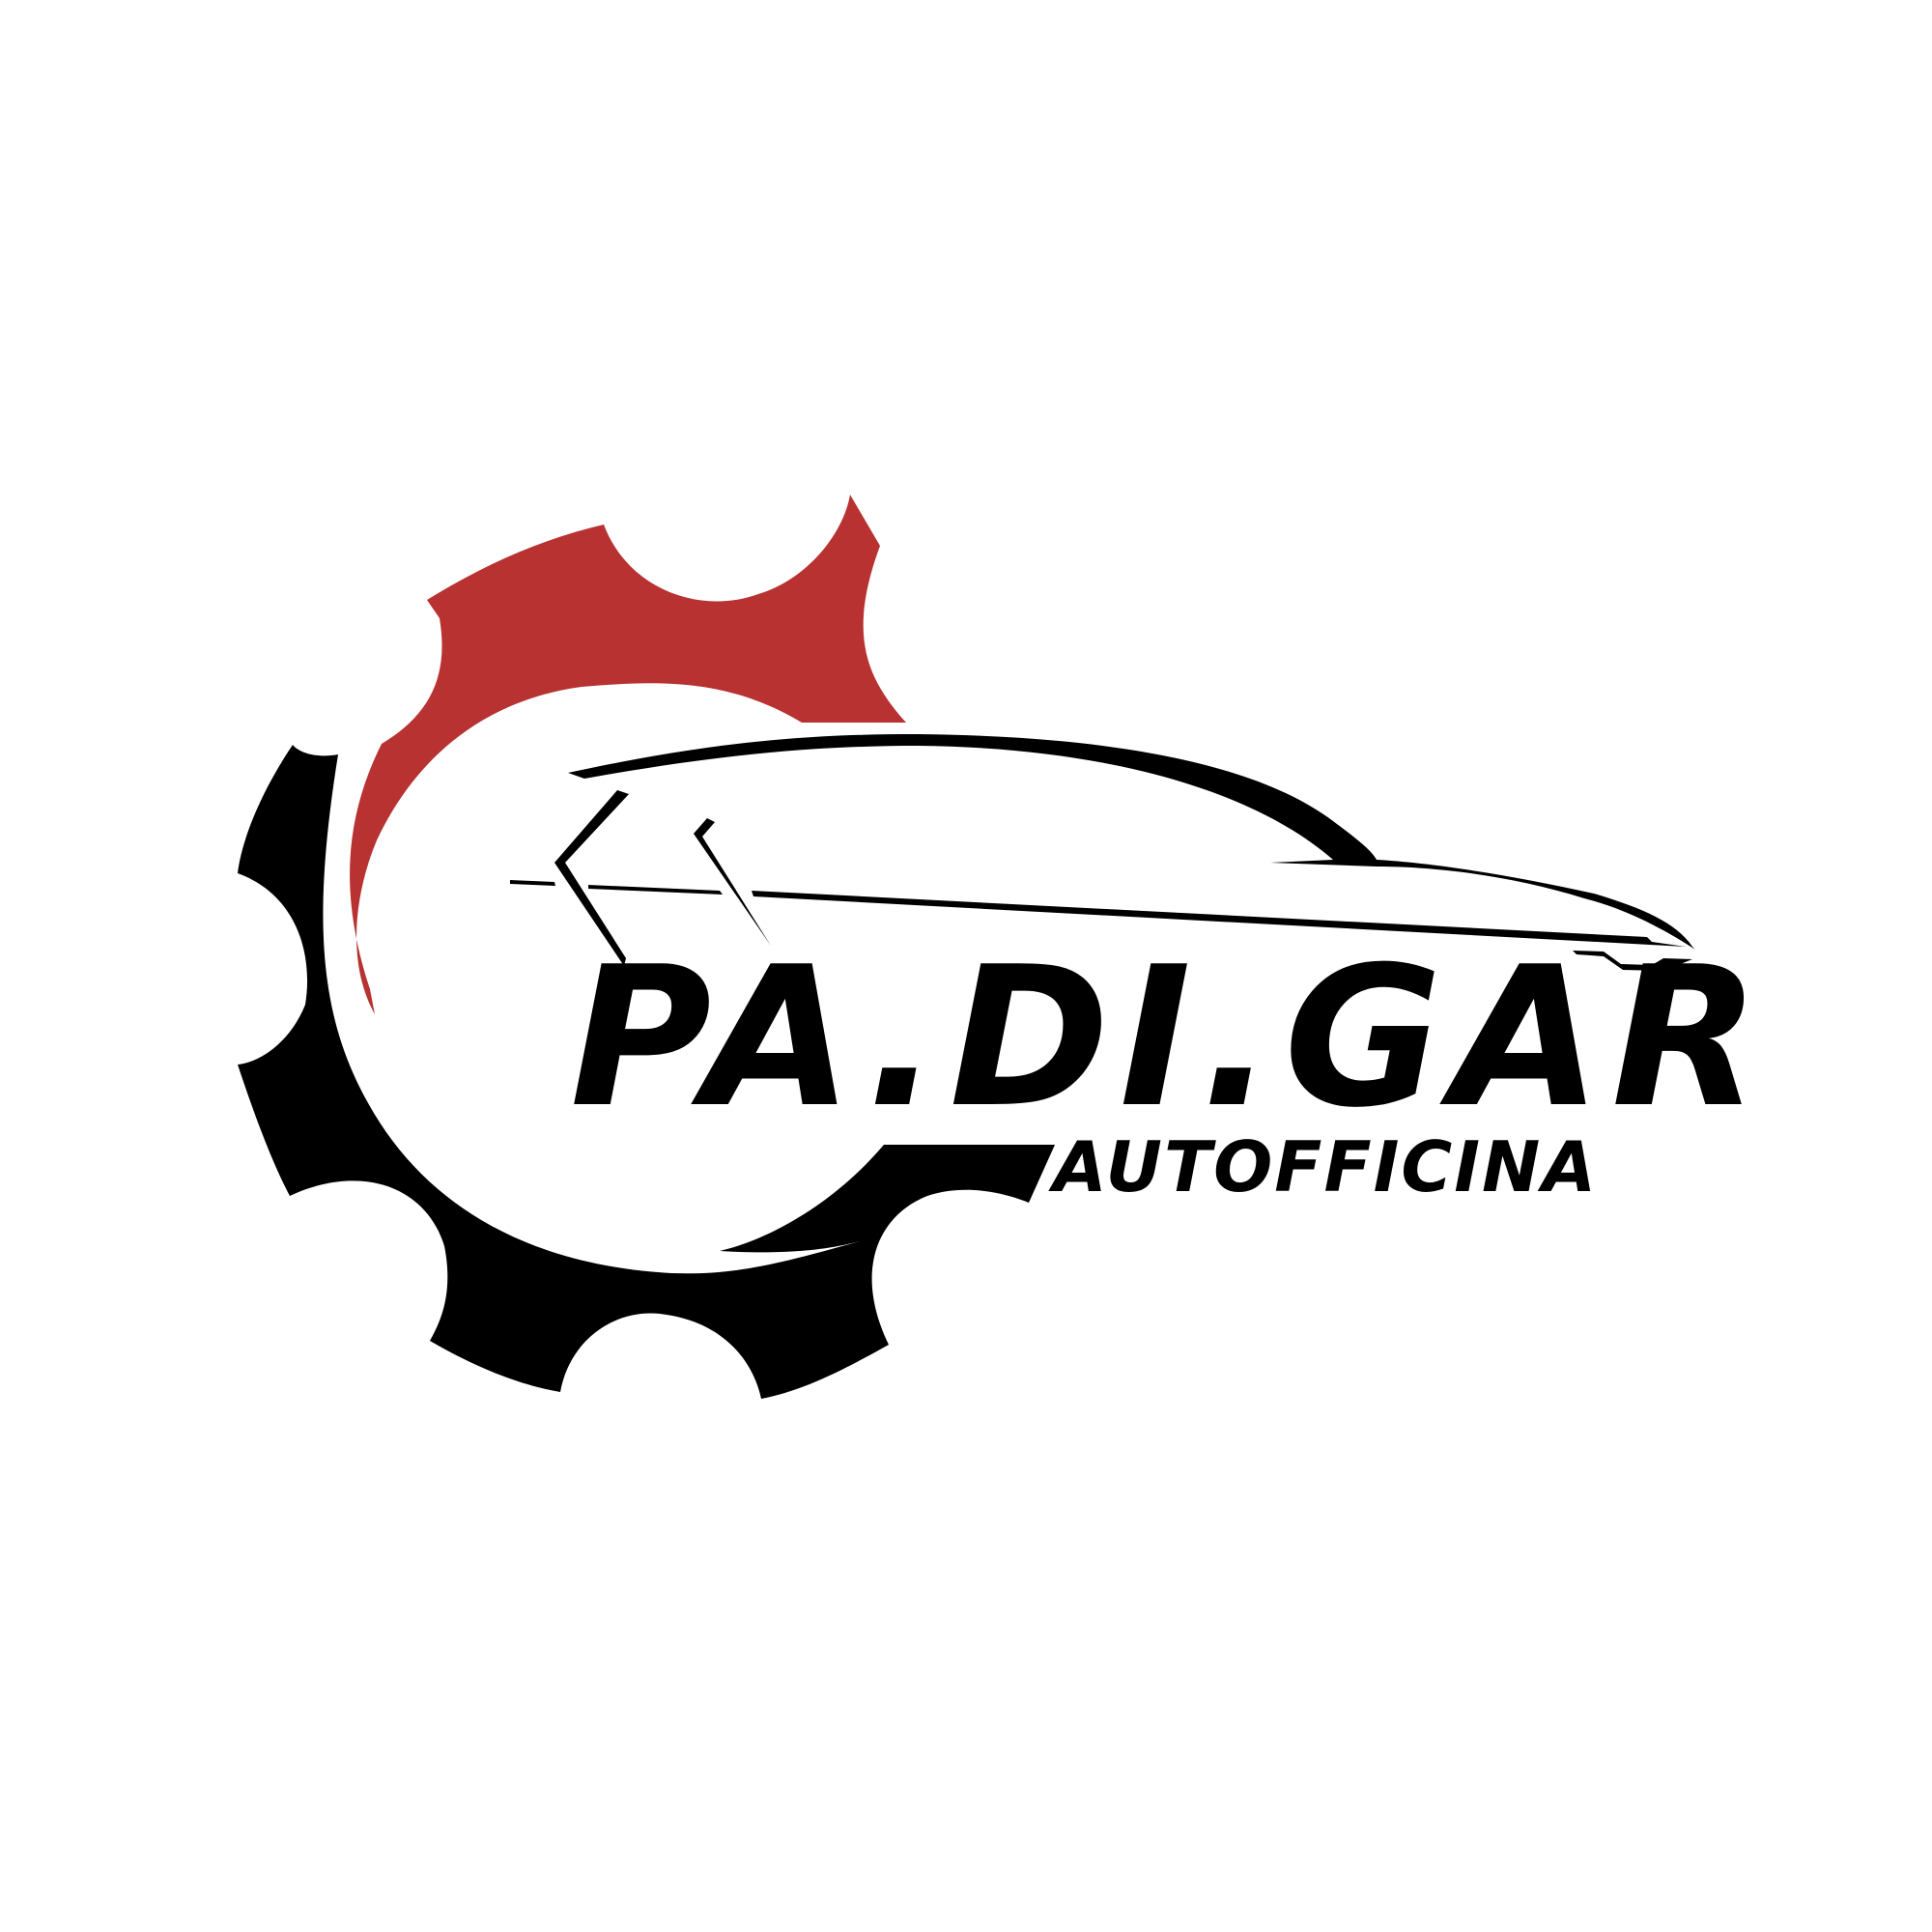 The height and width of the screenshot is (1932, 1932). Describe the element at coordinates (1170, 1038) in the screenshot. I see `brand-name: PA.DI.GAR` at that location.